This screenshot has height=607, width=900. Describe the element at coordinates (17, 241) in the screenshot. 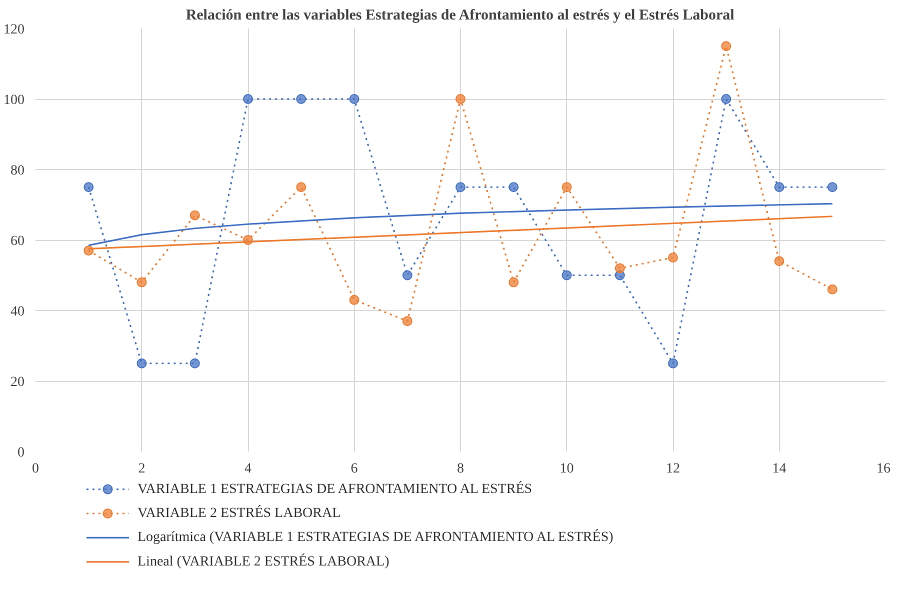

I see `y-tick-label: 60` at that location.